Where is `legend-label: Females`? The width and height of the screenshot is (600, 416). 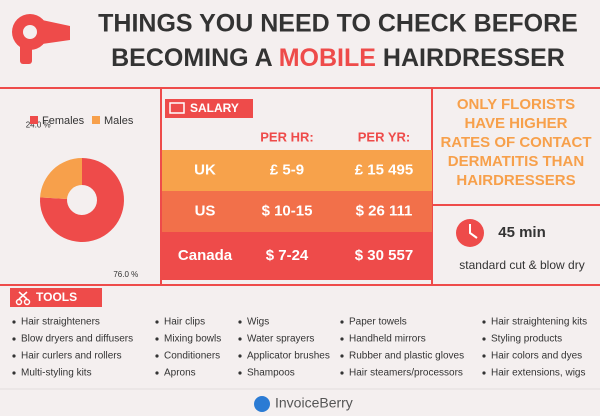 legend-label: Females is located at coordinates (63, 121).